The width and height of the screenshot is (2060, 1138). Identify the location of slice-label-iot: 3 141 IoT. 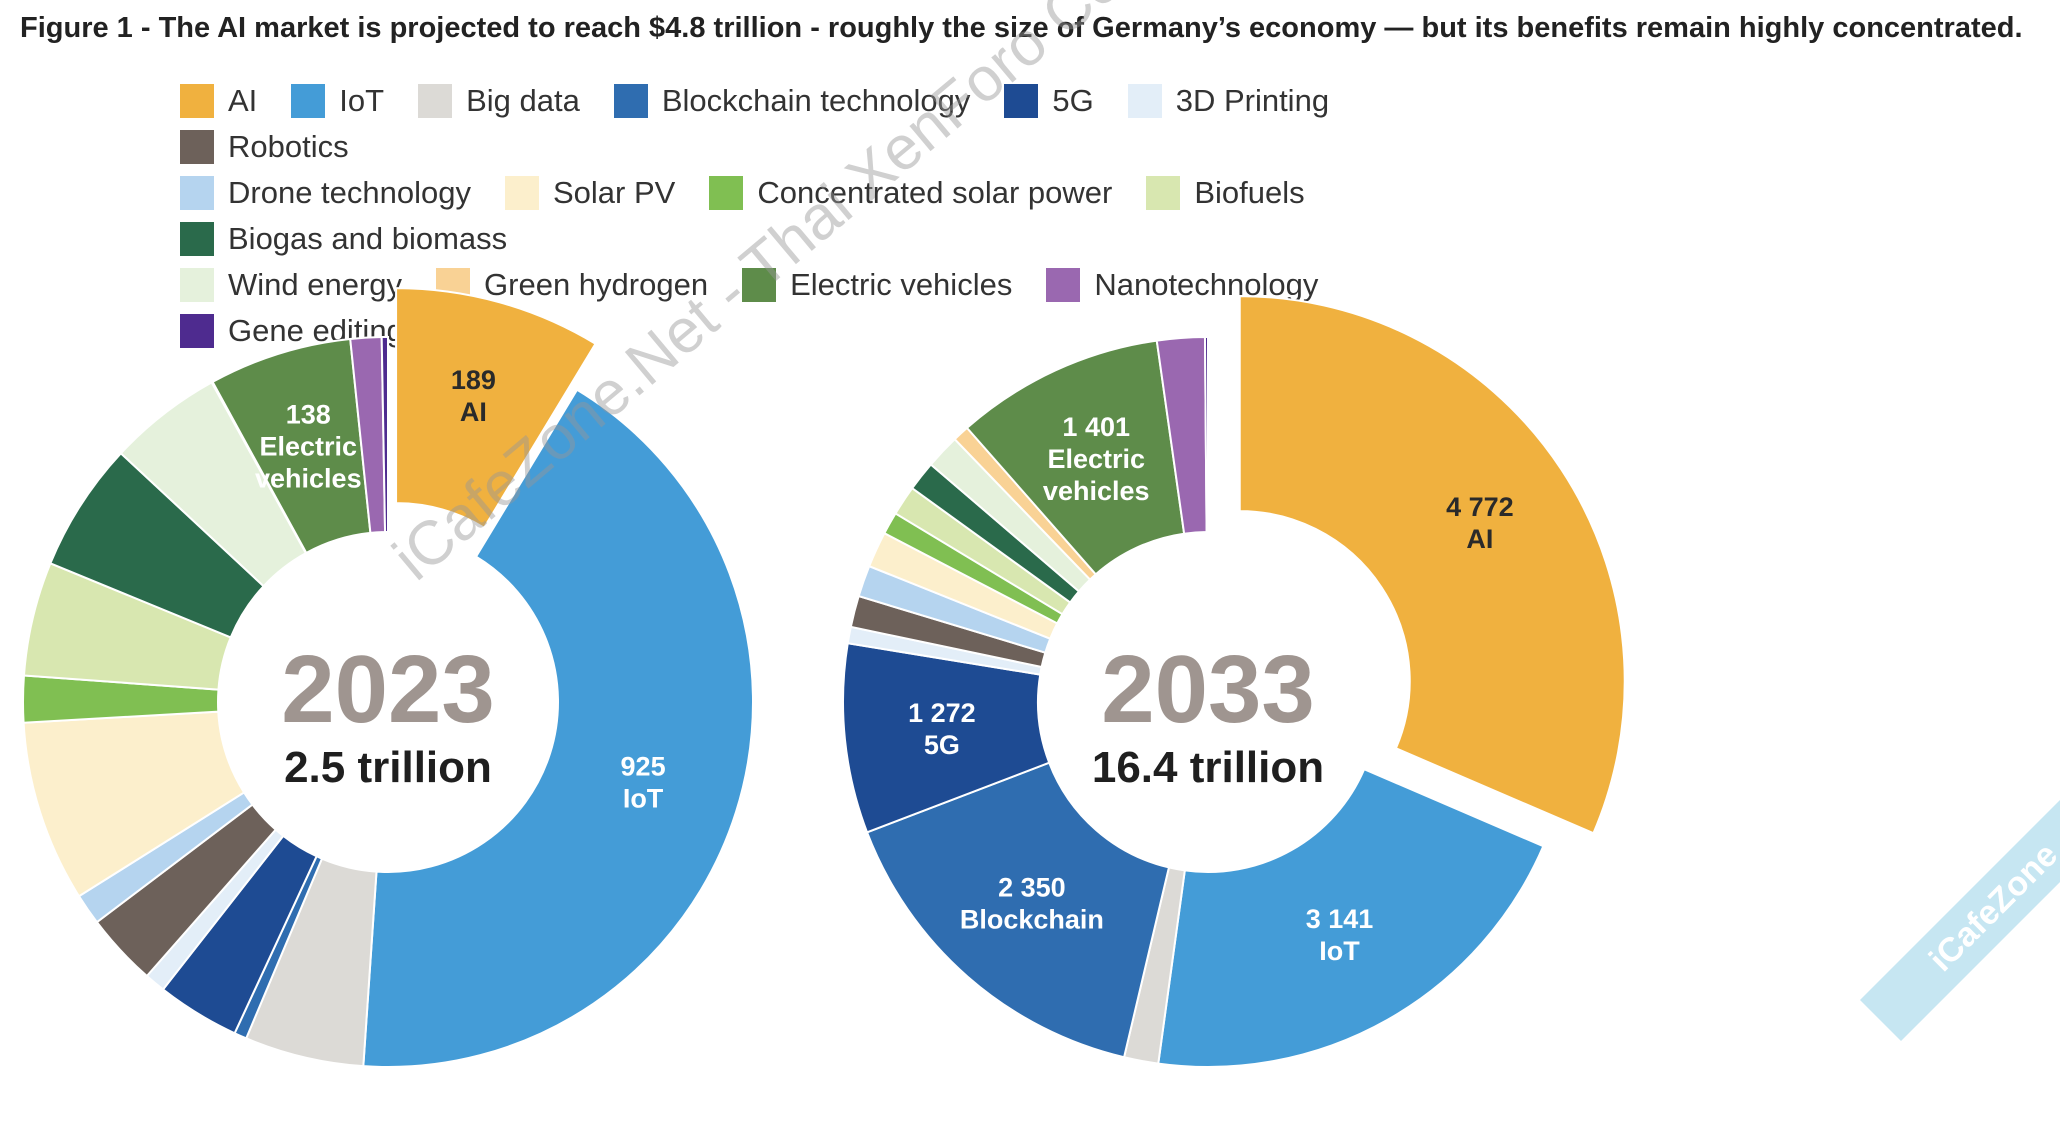
(1340, 935).